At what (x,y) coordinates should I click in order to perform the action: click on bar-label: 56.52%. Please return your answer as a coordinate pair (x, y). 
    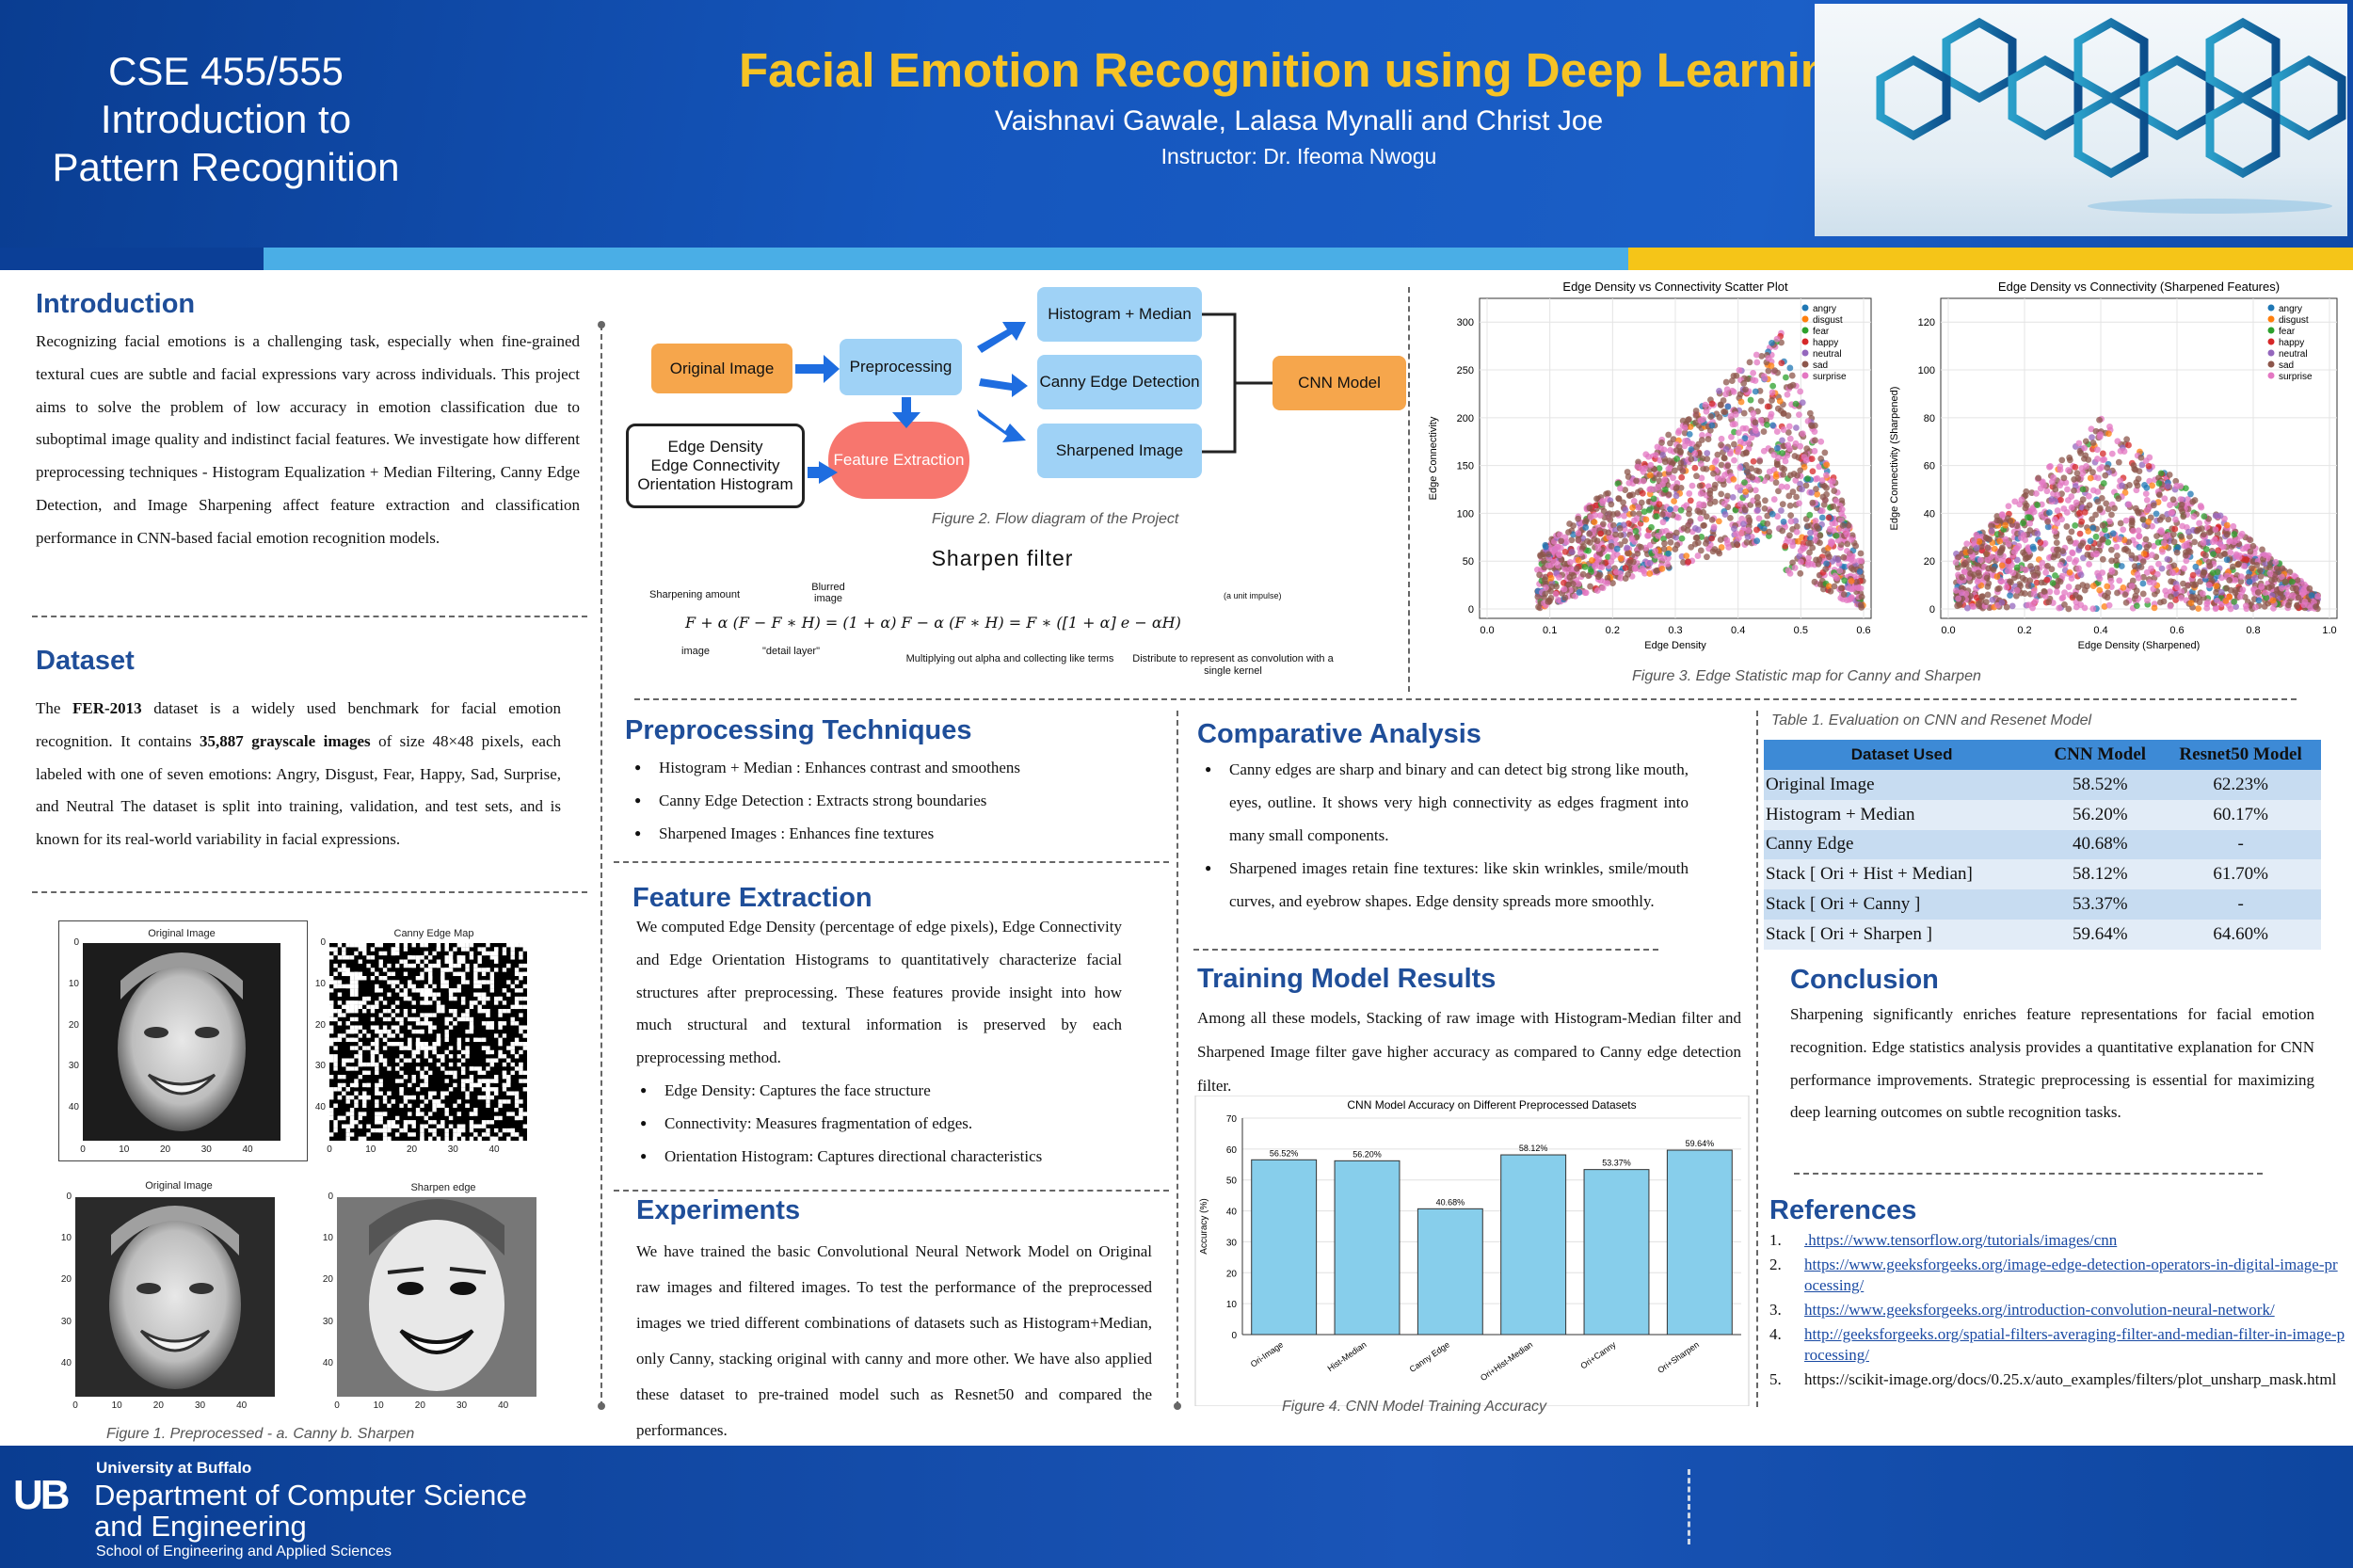
    Looking at the image, I should click on (1284, 1153).